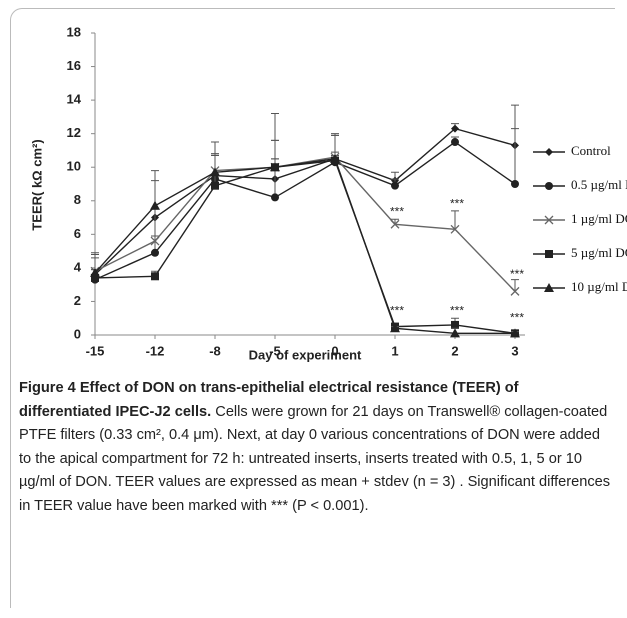 Image resolution: width=627 pixels, height=618 pixels. What do you see at coordinates (77, 199) in the screenshot?
I see `y-tick-label: 8` at bounding box center [77, 199].